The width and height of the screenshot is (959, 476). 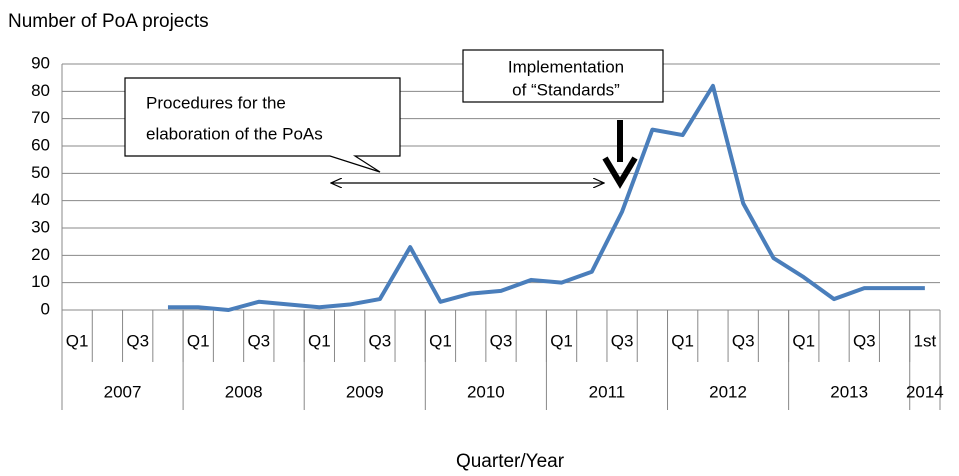 I want to click on y-tick-label: 60, so click(x=40, y=144).